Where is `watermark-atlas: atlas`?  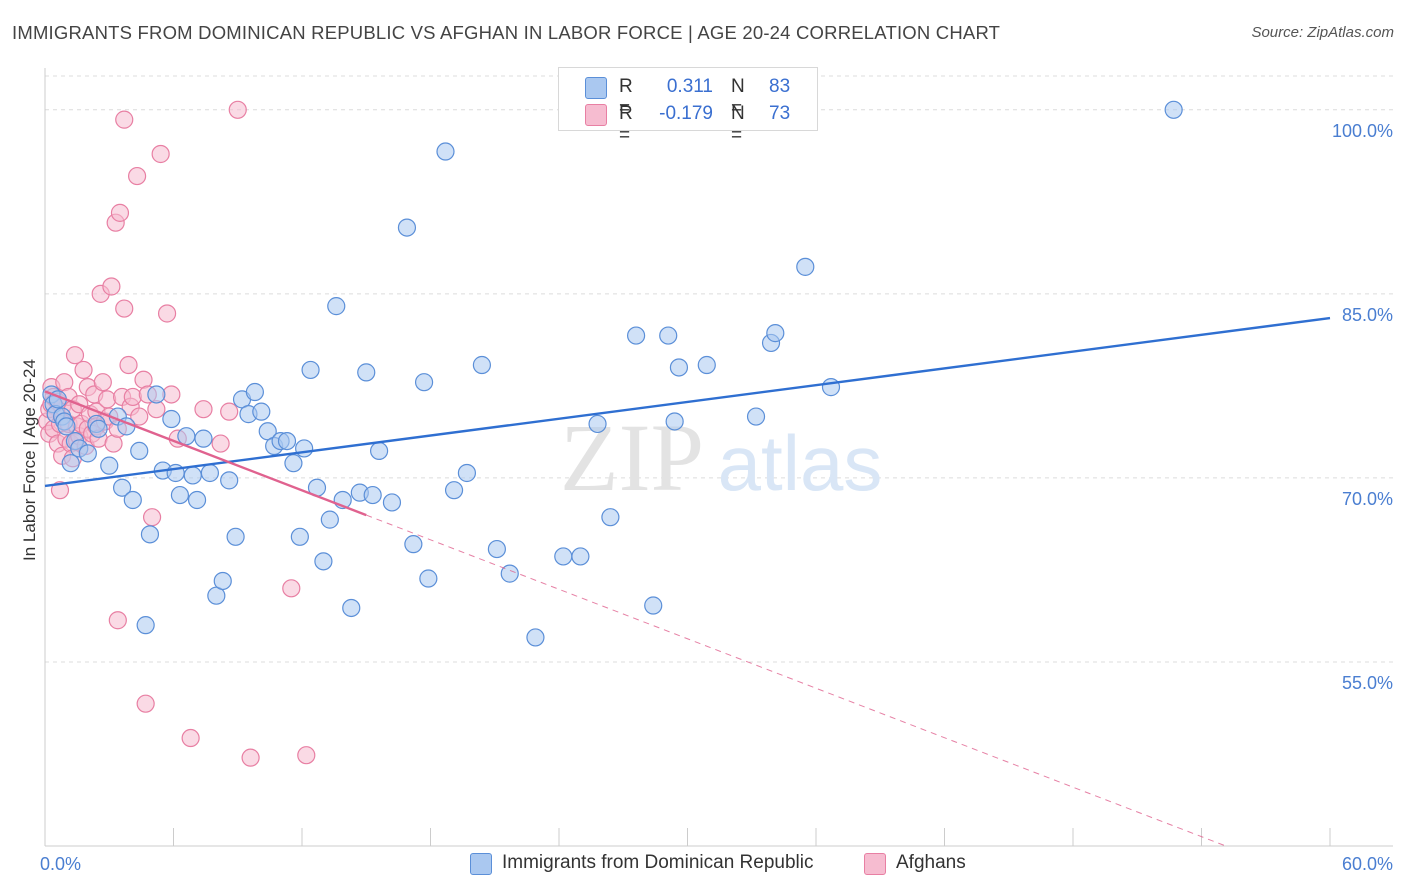 watermark-atlas: atlas is located at coordinates (800, 463).